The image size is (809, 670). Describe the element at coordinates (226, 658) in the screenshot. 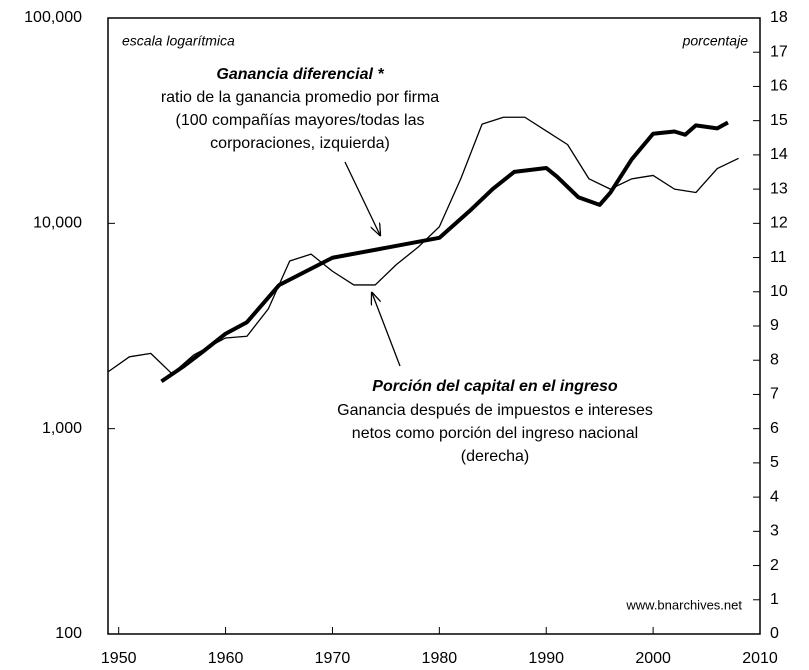

I see `x-tick-label: 1960` at that location.